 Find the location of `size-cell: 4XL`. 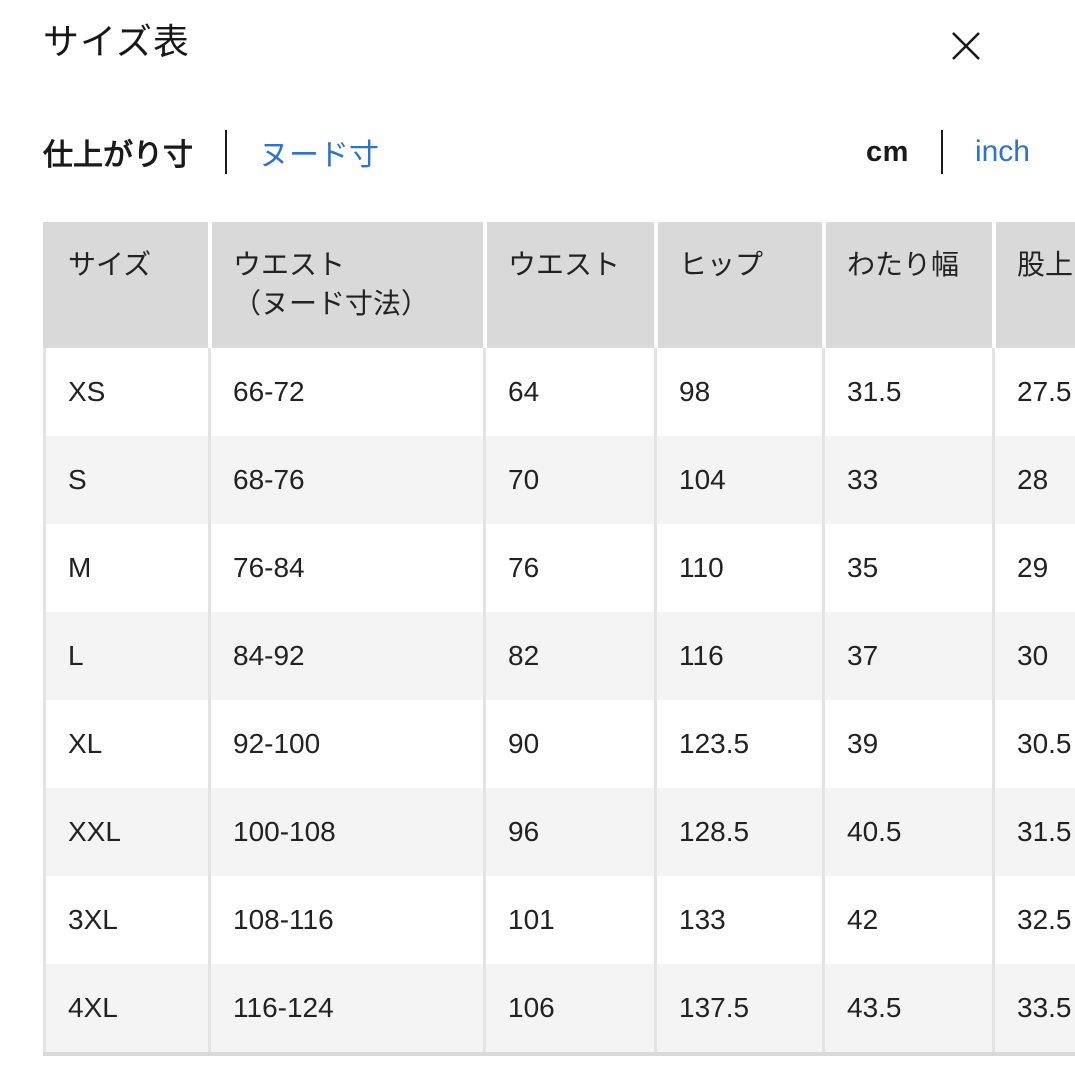

size-cell: 4XL is located at coordinates (125, 1008).